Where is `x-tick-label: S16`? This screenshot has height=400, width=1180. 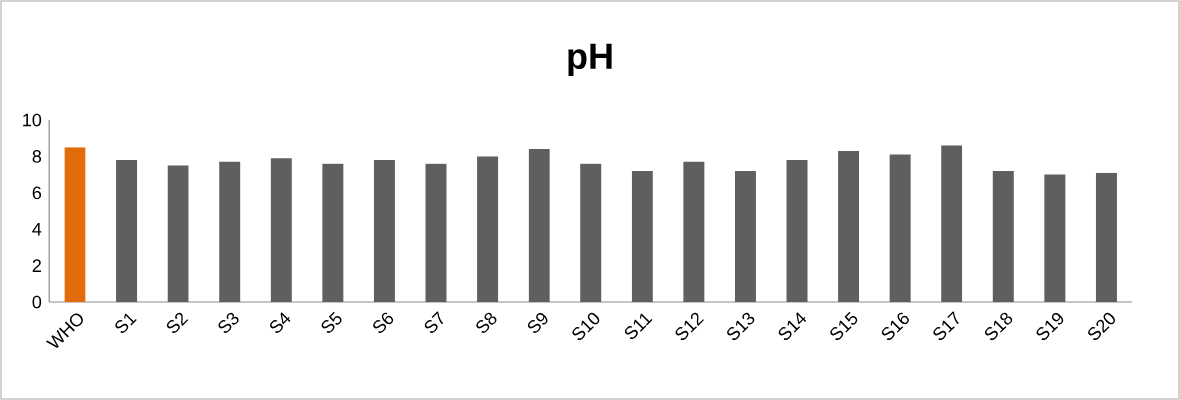
x-tick-label: S16 is located at coordinates (895, 326).